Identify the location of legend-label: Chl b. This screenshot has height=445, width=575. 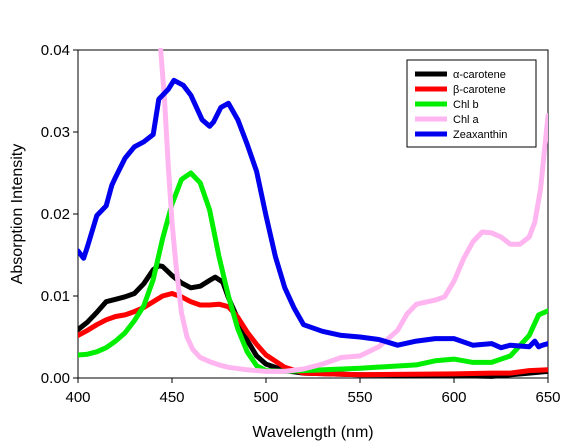
(466, 105).